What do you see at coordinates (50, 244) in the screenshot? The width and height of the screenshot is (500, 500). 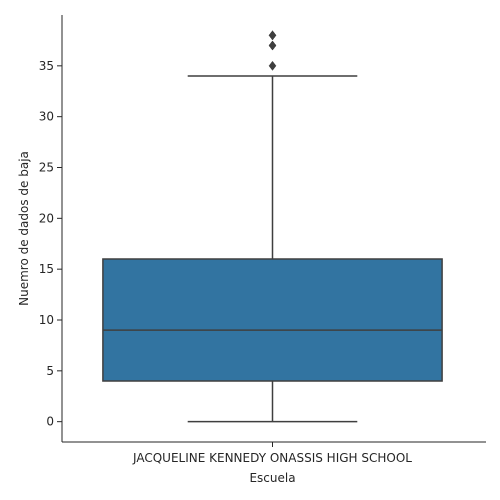 I see `y-ticks: 0 5 10 15 20 25 30 35` at bounding box center [50, 244].